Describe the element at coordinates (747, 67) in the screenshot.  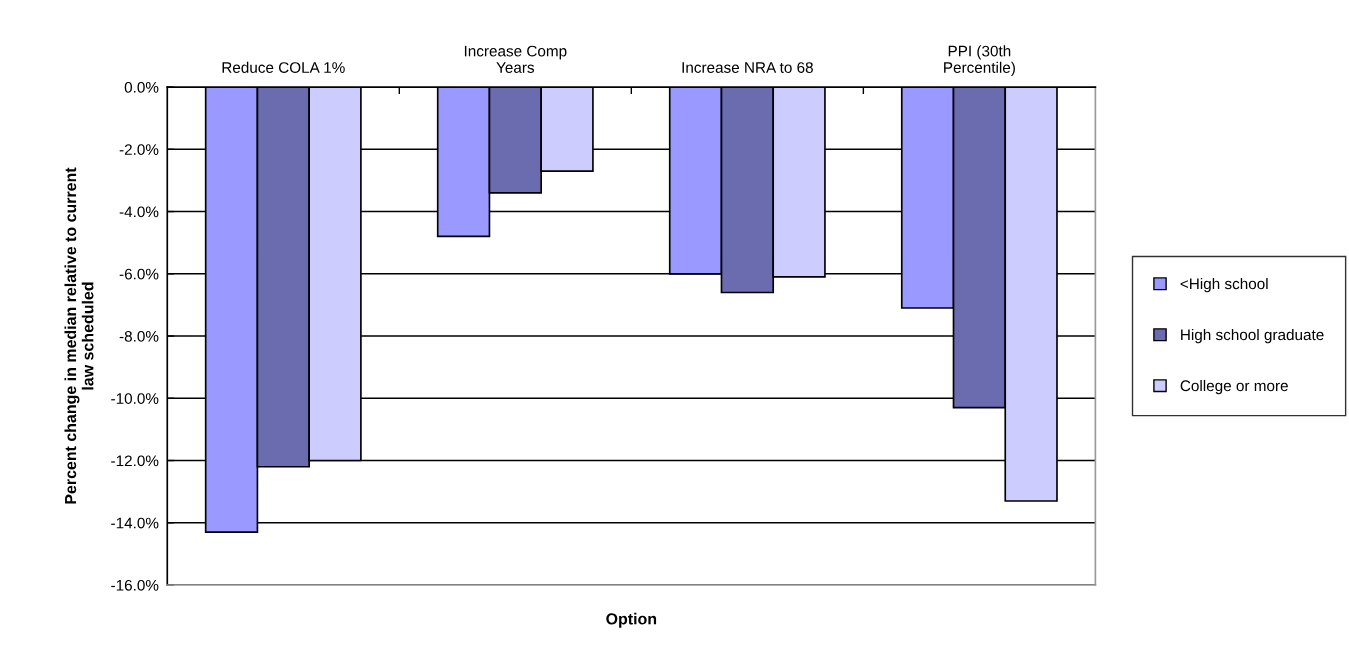
I see `x-tick-label: Increase NRA to 68` at that location.